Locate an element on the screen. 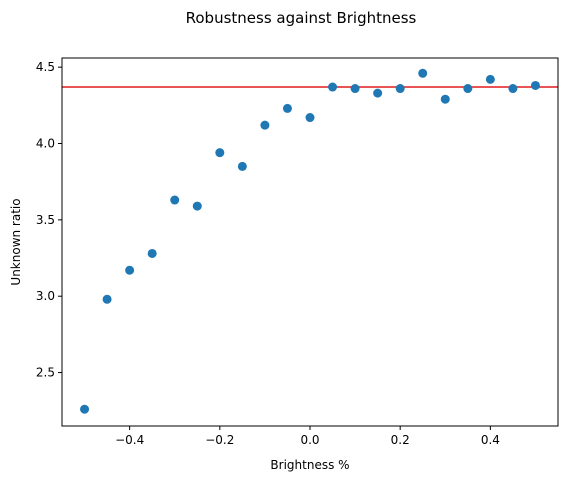 The height and width of the screenshot is (480, 567). x-tick-label: 0.2 is located at coordinates (400, 440).